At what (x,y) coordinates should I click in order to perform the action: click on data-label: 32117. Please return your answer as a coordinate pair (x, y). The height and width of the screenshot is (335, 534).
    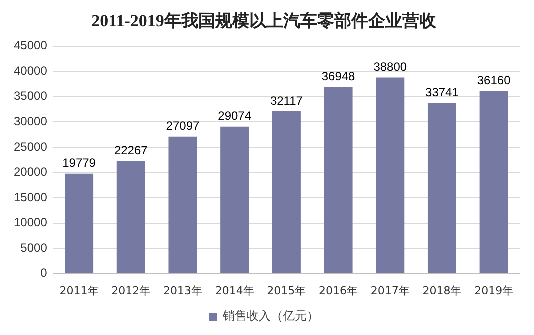
    Looking at the image, I should click on (287, 101).